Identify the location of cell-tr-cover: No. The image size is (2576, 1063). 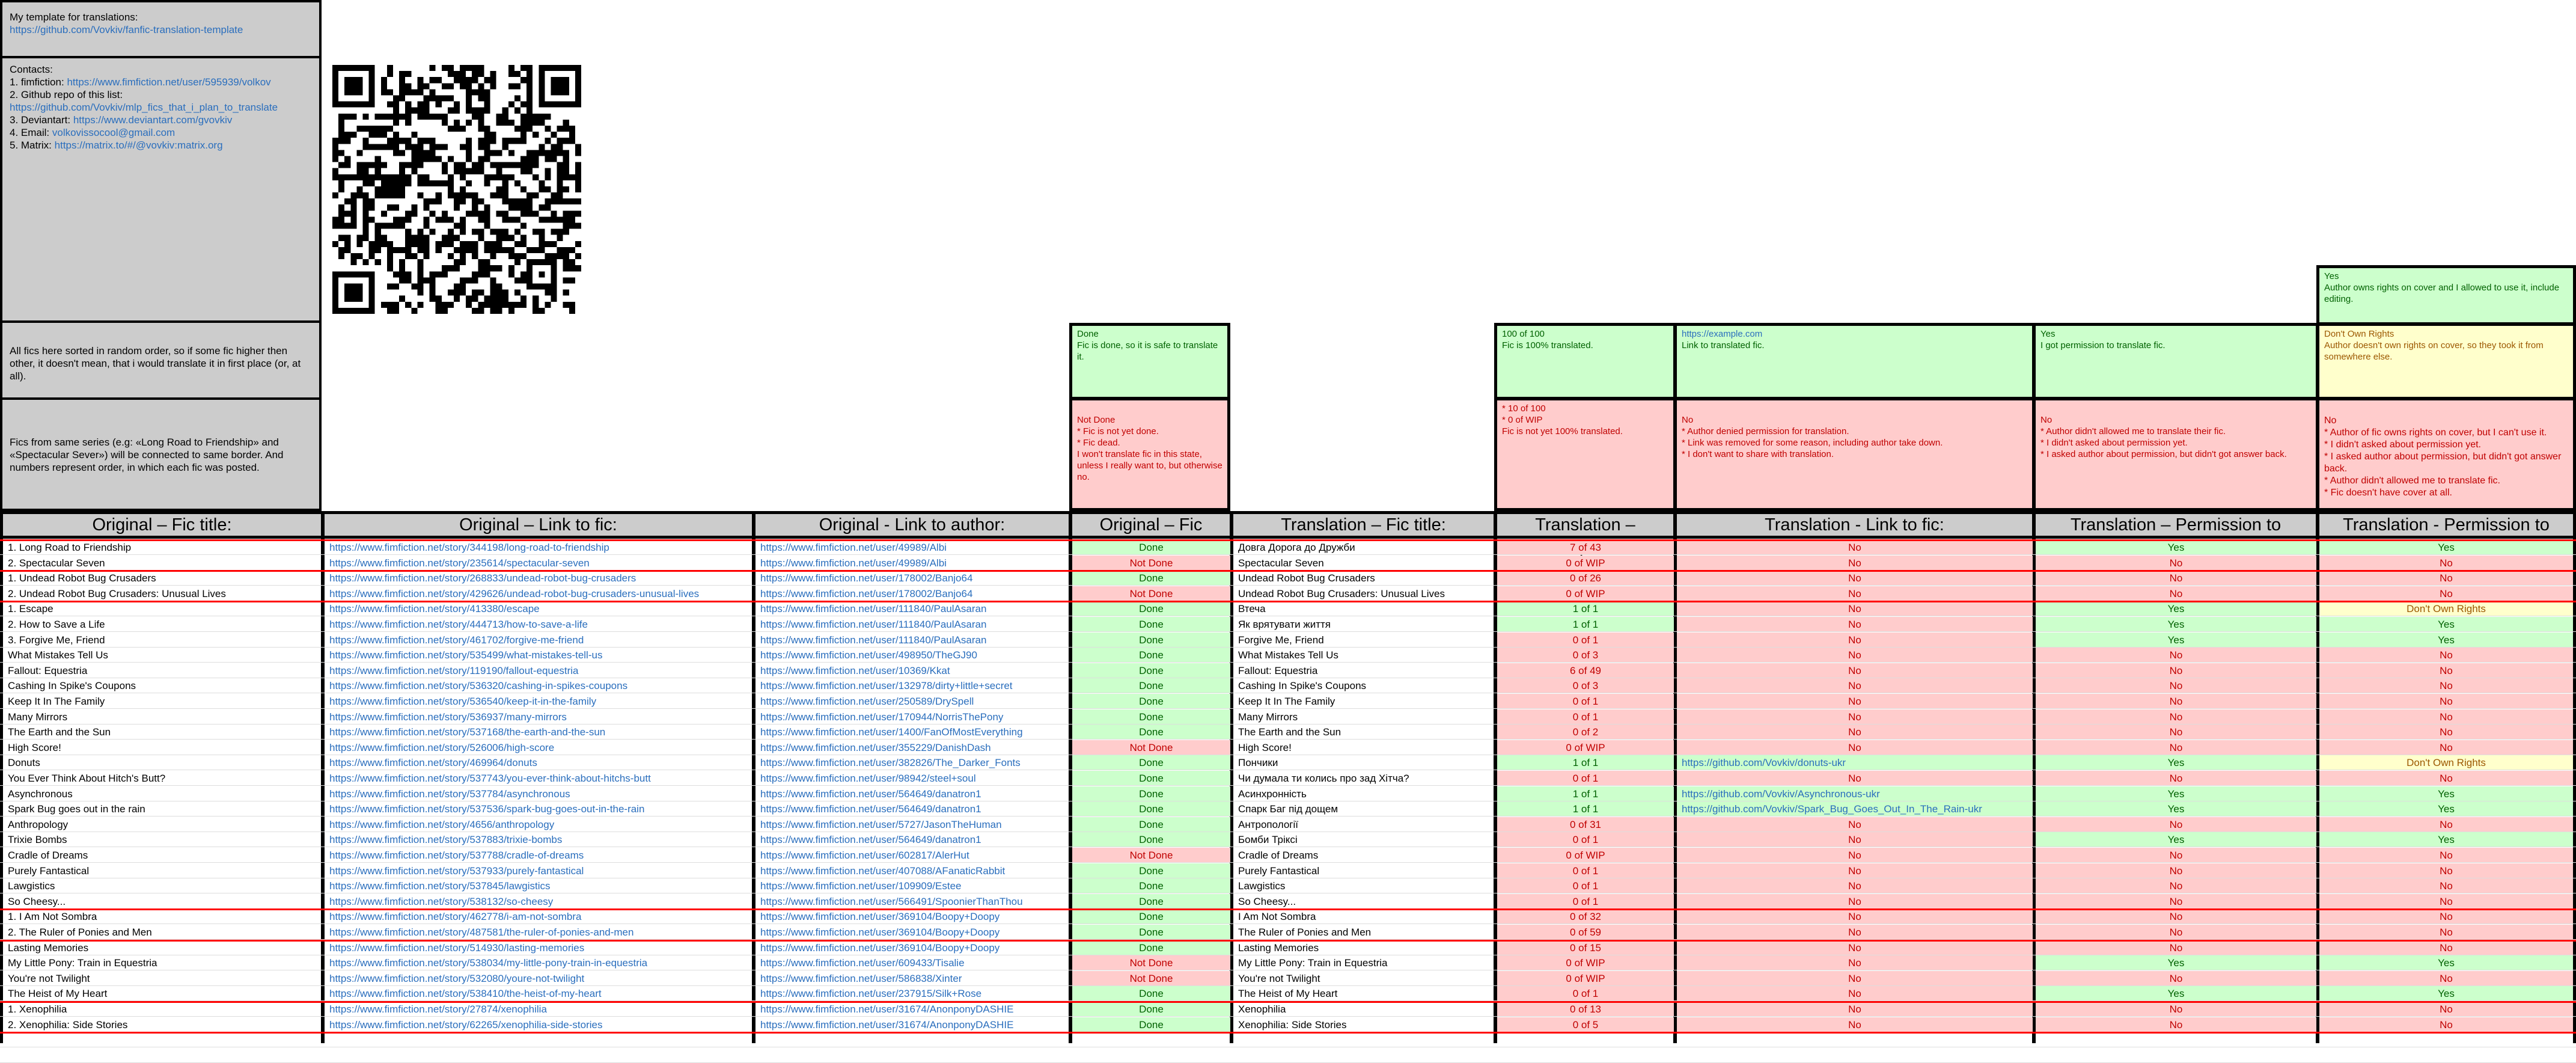
(2446, 747).